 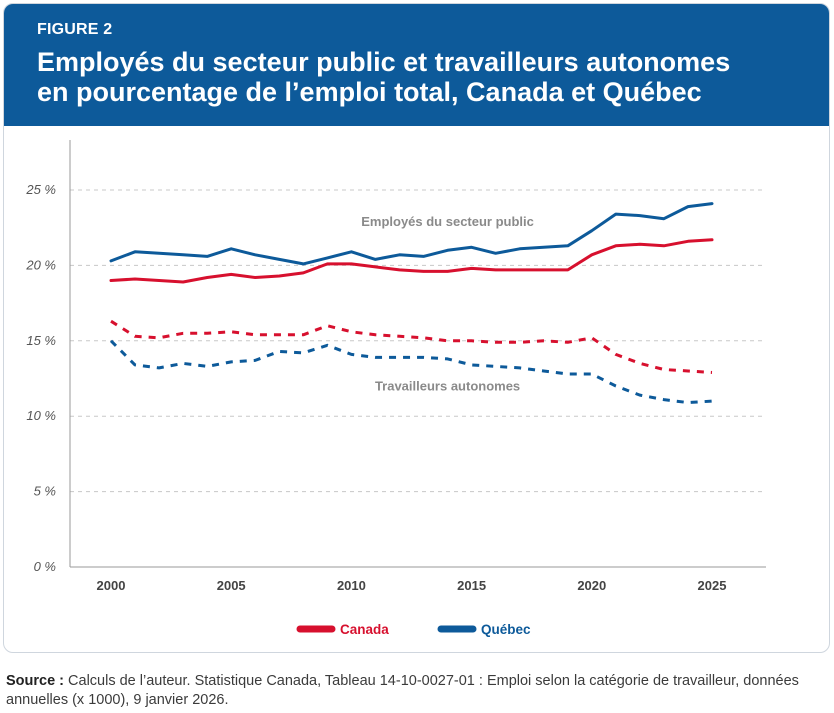 I want to click on legend-label: Canada, so click(x=364, y=629).